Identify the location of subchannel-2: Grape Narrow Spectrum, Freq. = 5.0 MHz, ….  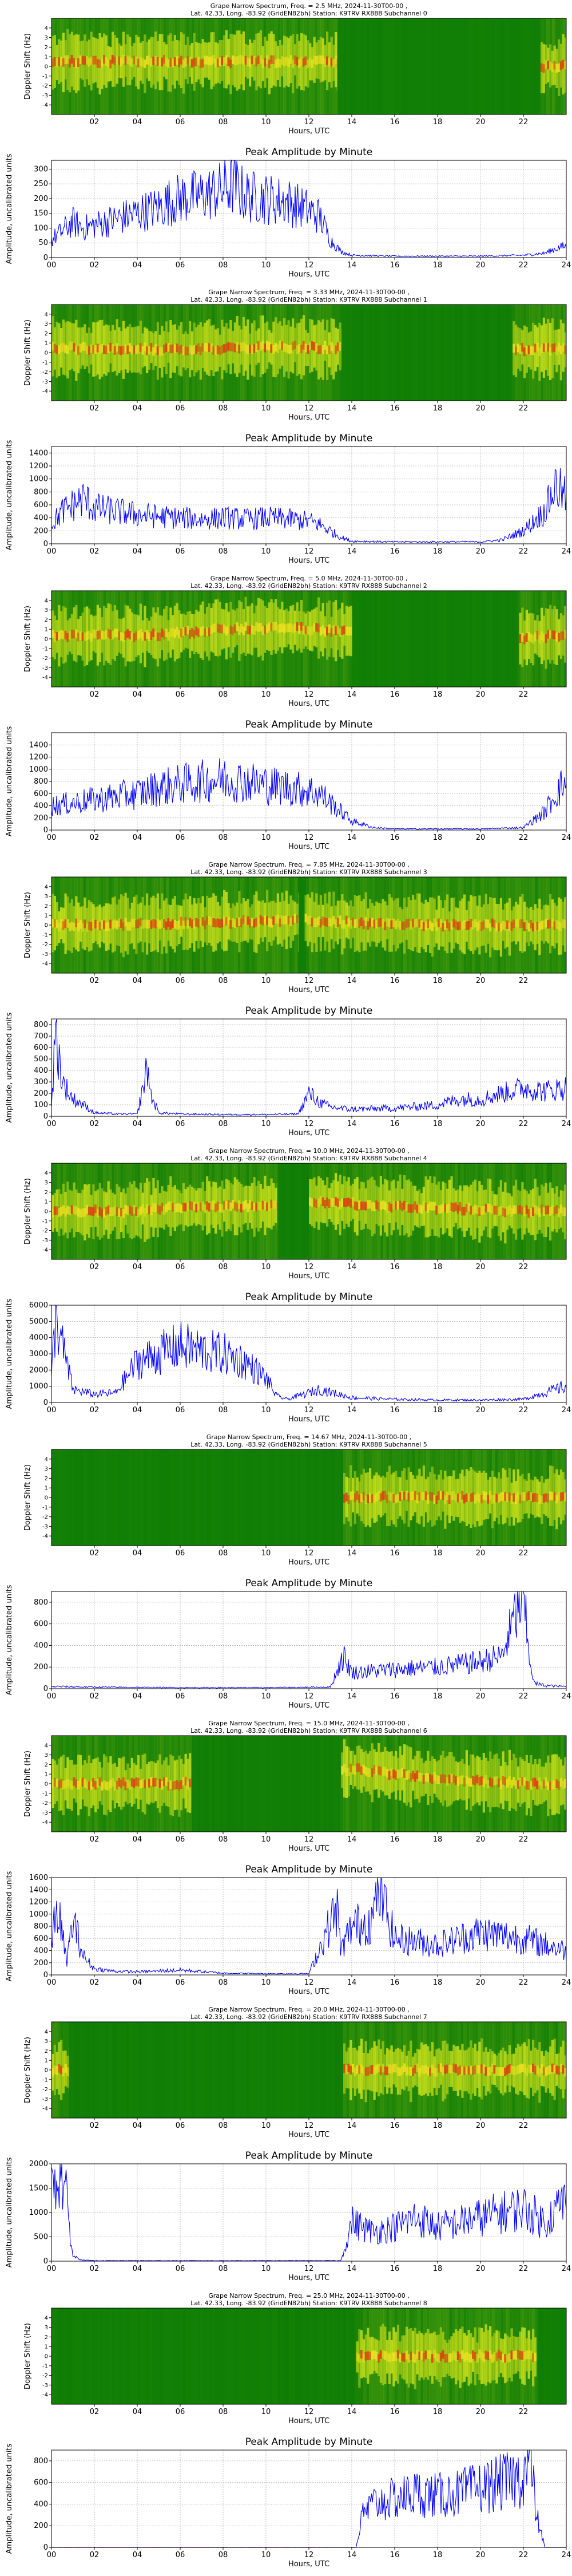
(288, 713).